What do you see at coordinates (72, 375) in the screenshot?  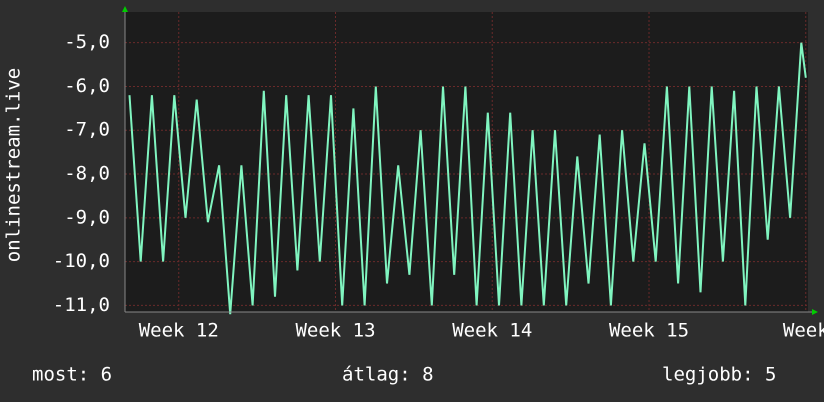 I see `stat: most: 6` at bounding box center [72, 375].